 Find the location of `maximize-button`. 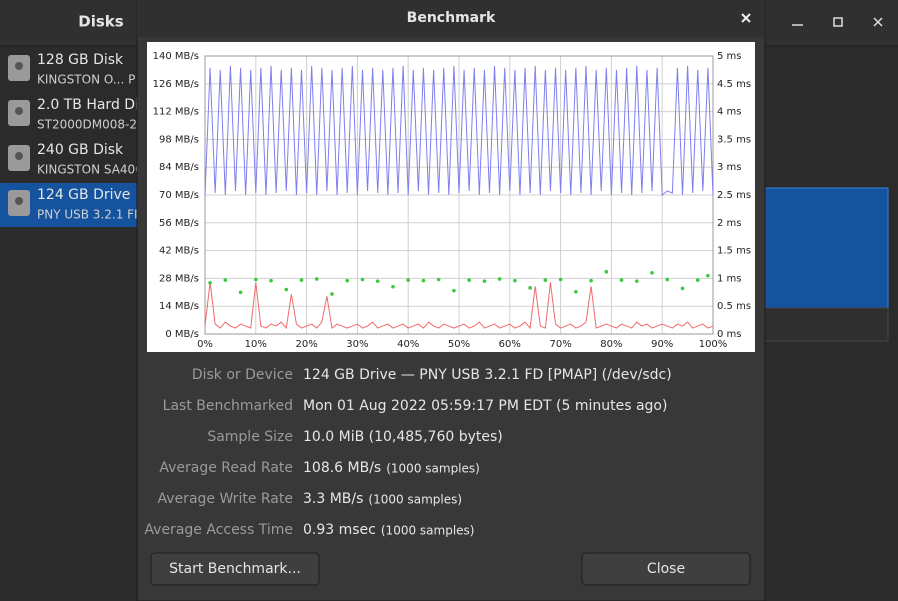

maximize-button is located at coordinates (838, 22).